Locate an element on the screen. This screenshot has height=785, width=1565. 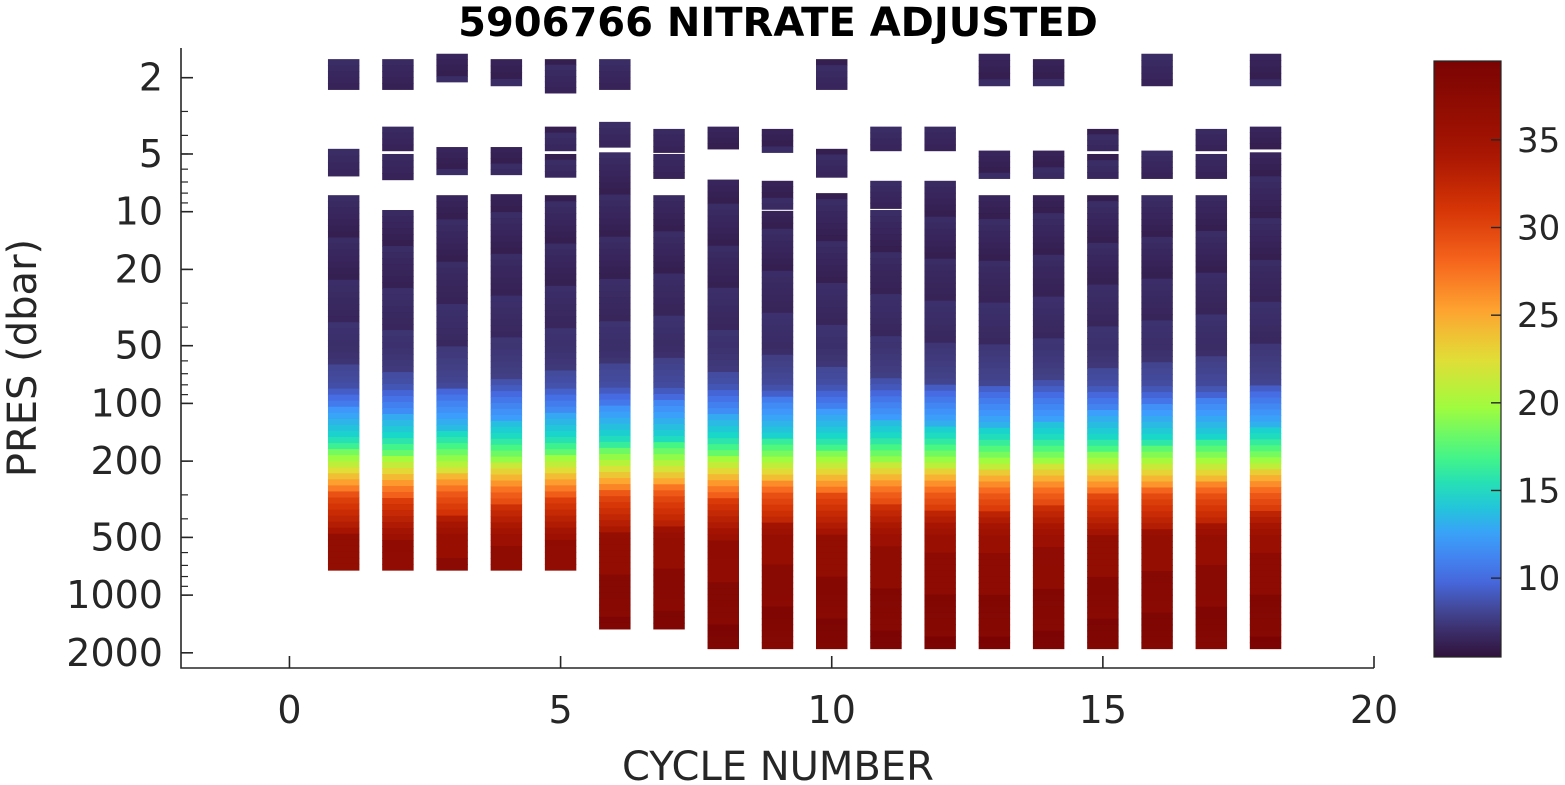
y-tick-label: 5 is located at coordinates (151, 154).